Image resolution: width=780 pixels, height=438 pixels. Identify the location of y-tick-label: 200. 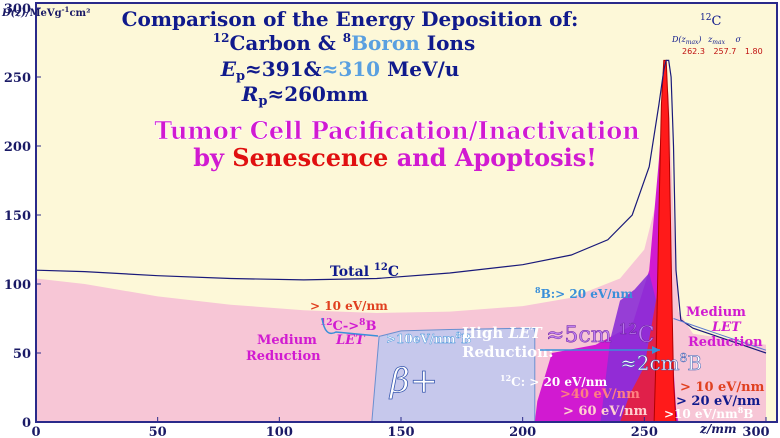
(17, 147).